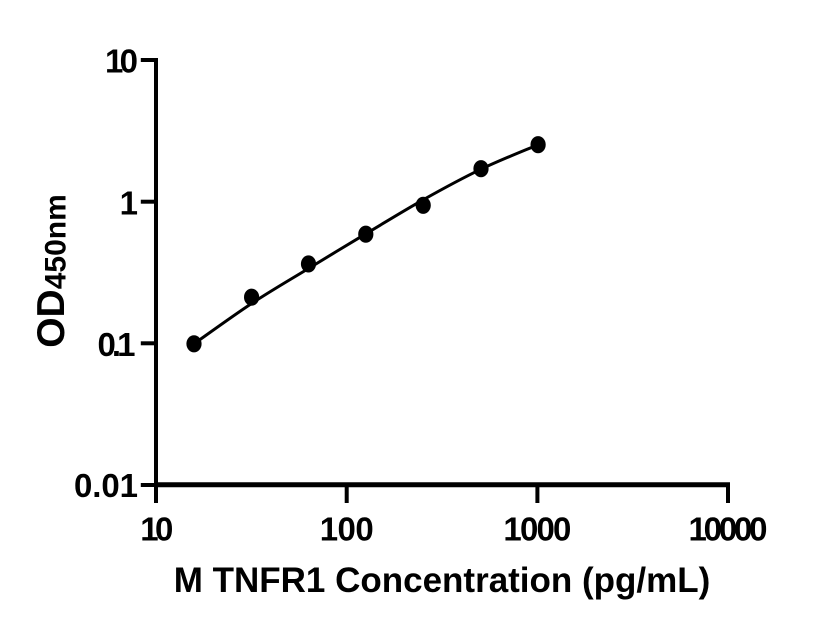 The image size is (816, 640). Describe the element at coordinates (51, 271) in the screenshot. I see `svg-text: OD450nm` at that location.